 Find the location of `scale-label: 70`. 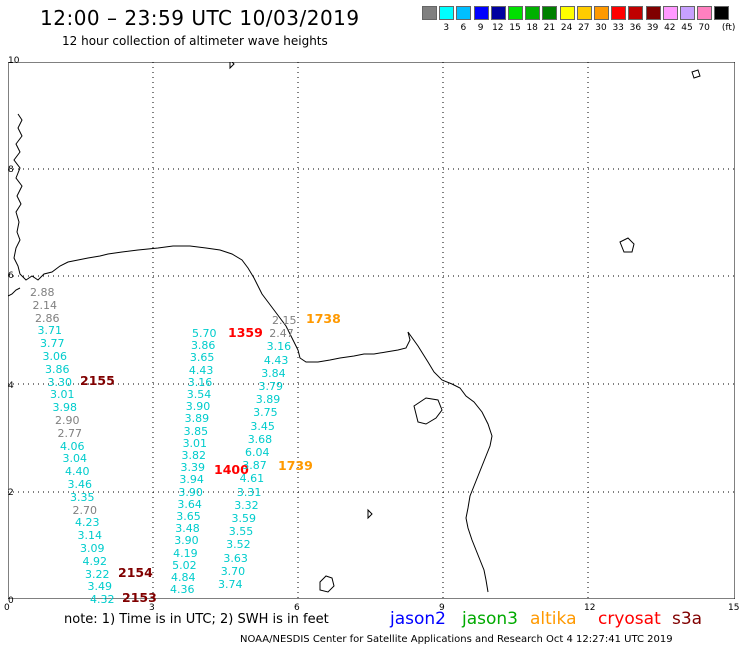

scale-label: 70 is located at coordinates (704, 28).